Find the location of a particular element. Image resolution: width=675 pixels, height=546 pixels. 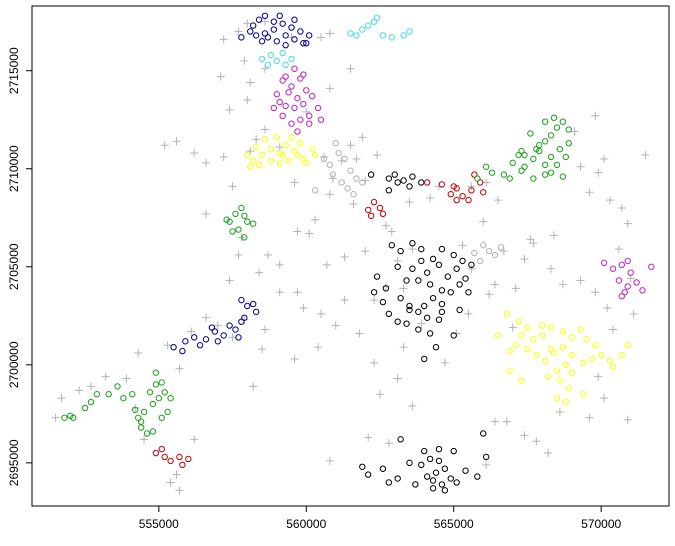

y-tick-label: 2710000 is located at coordinates (14, 168).